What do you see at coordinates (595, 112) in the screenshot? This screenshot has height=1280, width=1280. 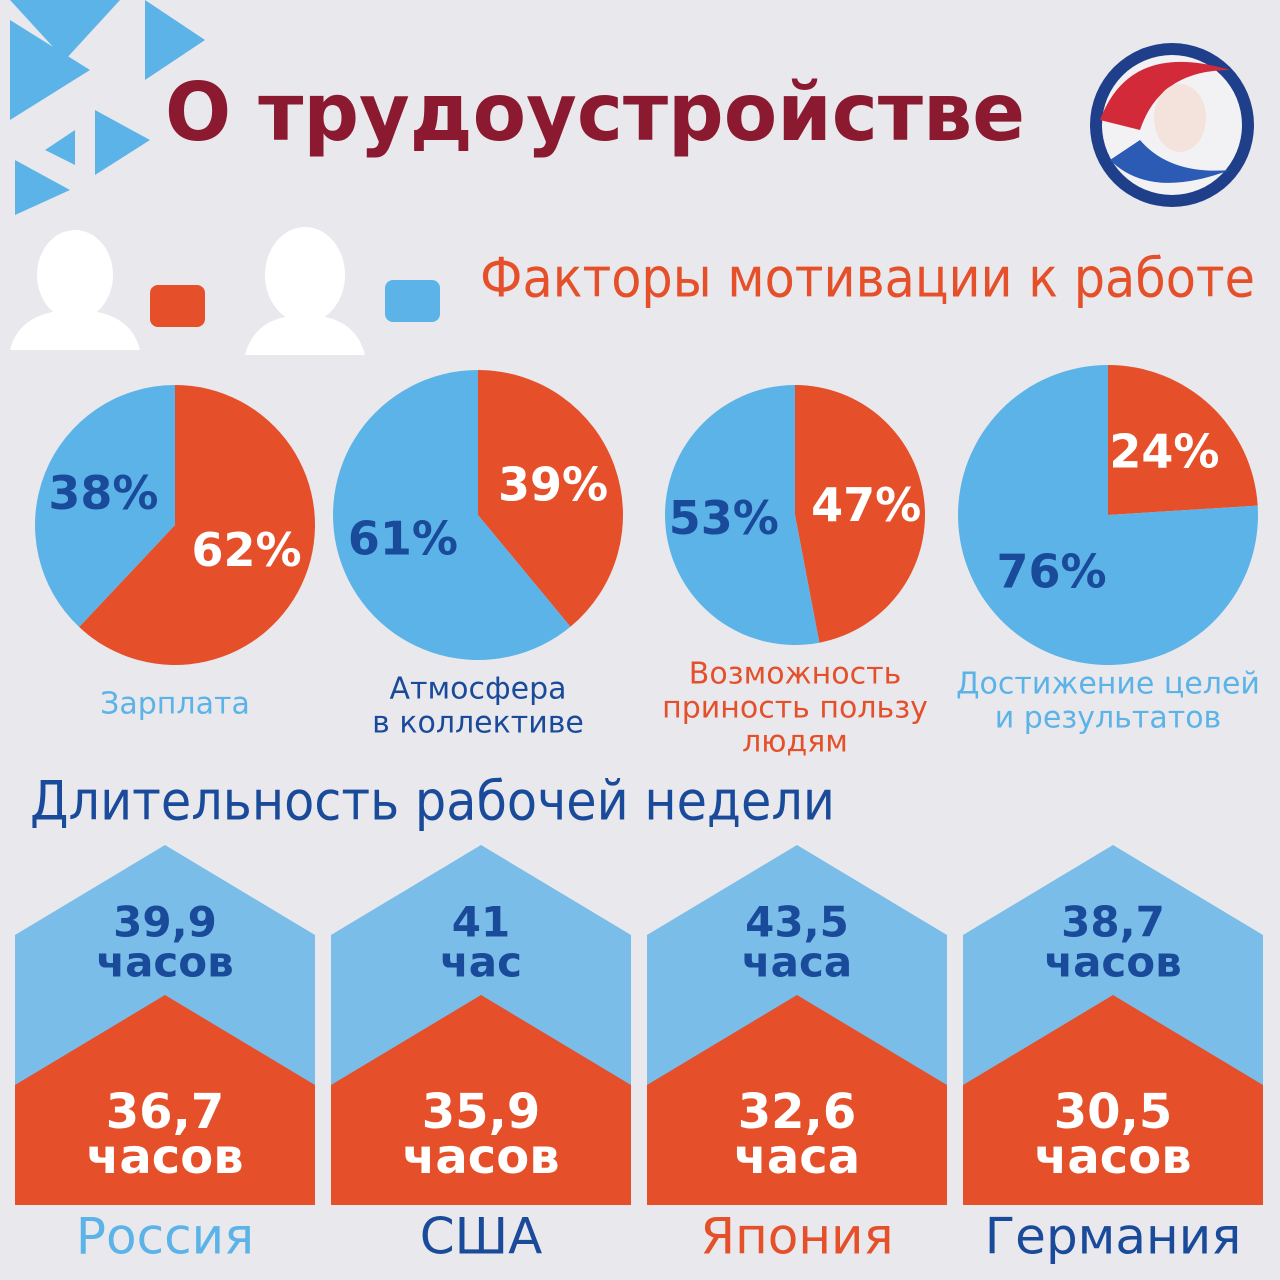 I see `title: О трудоустройстве` at bounding box center [595, 112].